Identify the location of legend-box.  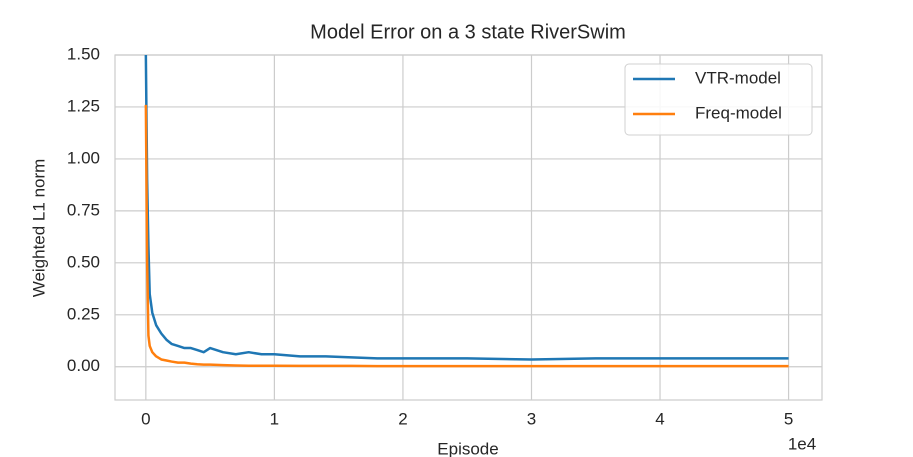
(718, 99).